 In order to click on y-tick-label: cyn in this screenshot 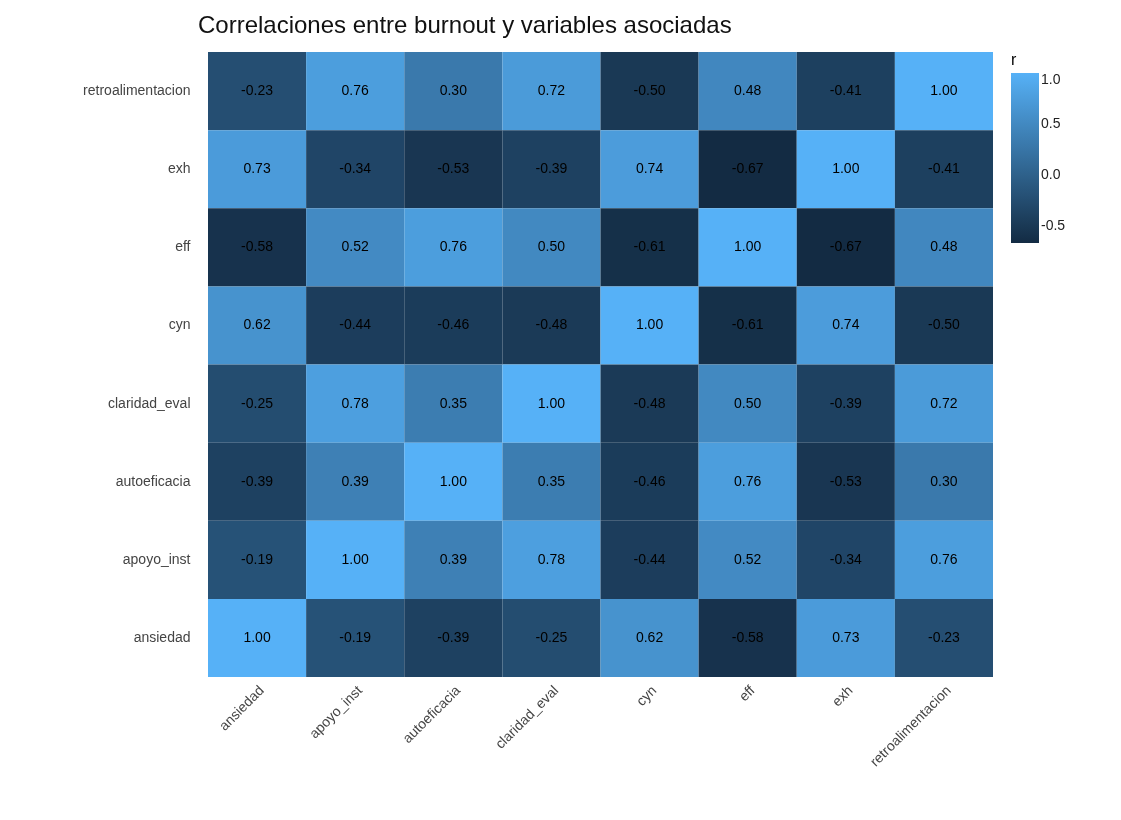, I will do `click(179, 324)`.